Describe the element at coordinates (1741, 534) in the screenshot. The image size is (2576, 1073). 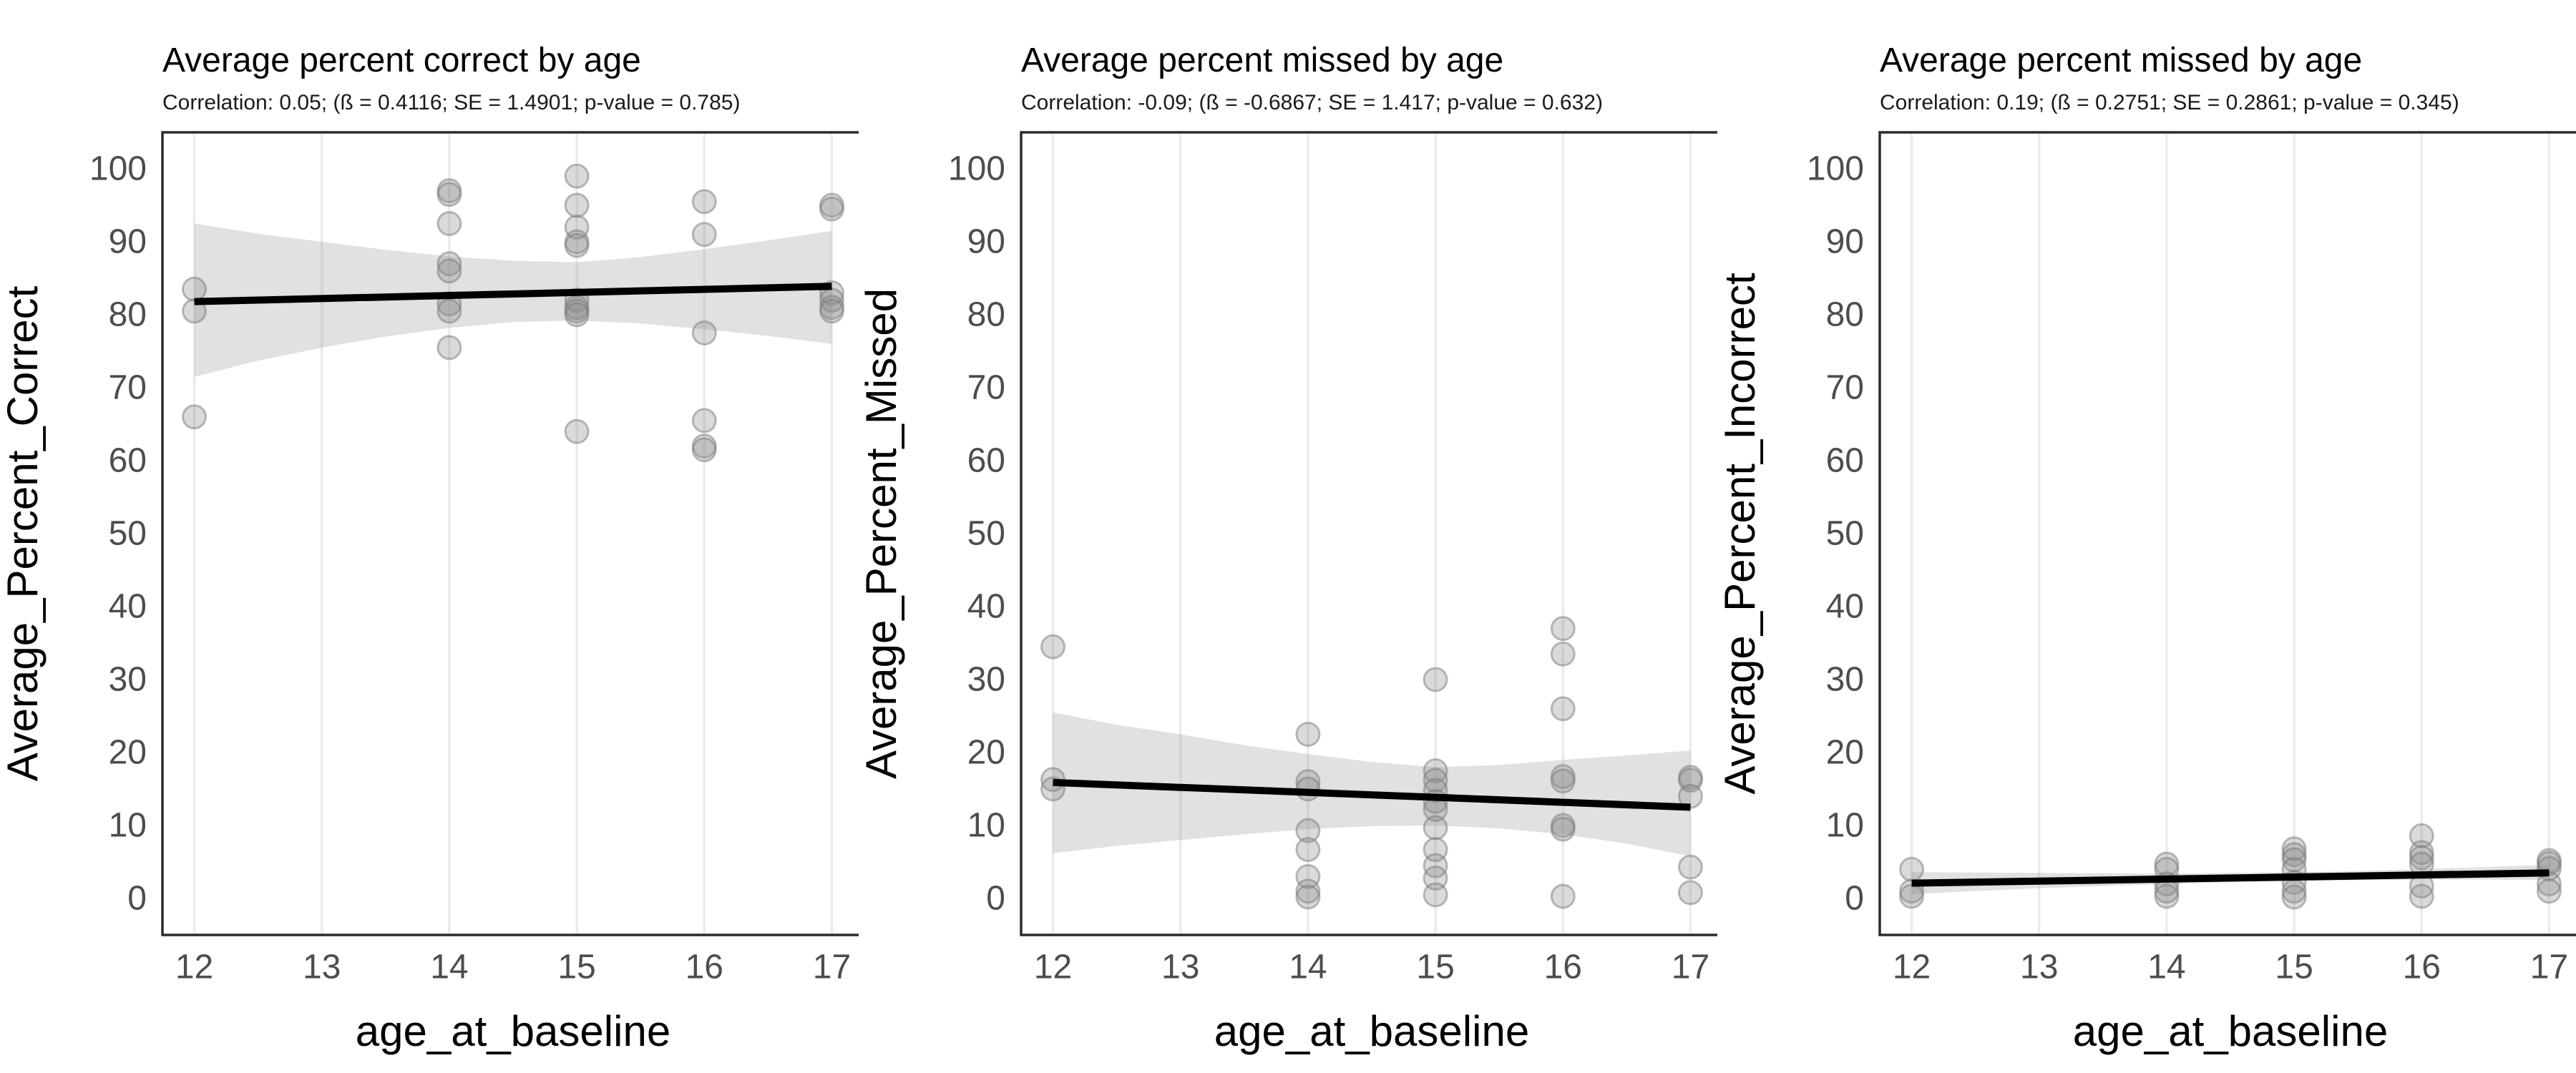
I see `y-axis-title: Average_Percent_Incorrect` at that location.